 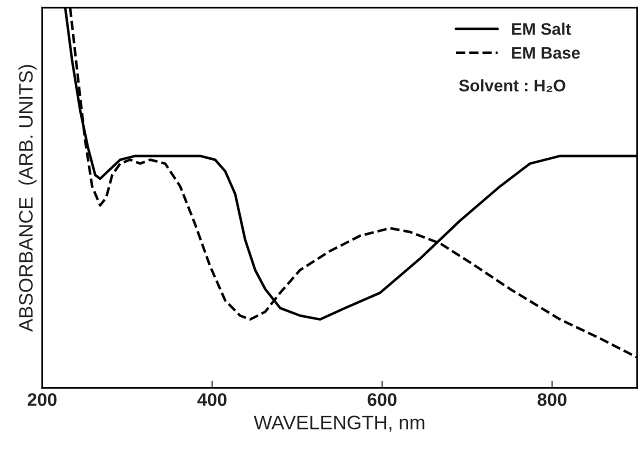 I want to click on x-tick-label: 400, so click(x=211, y=399).